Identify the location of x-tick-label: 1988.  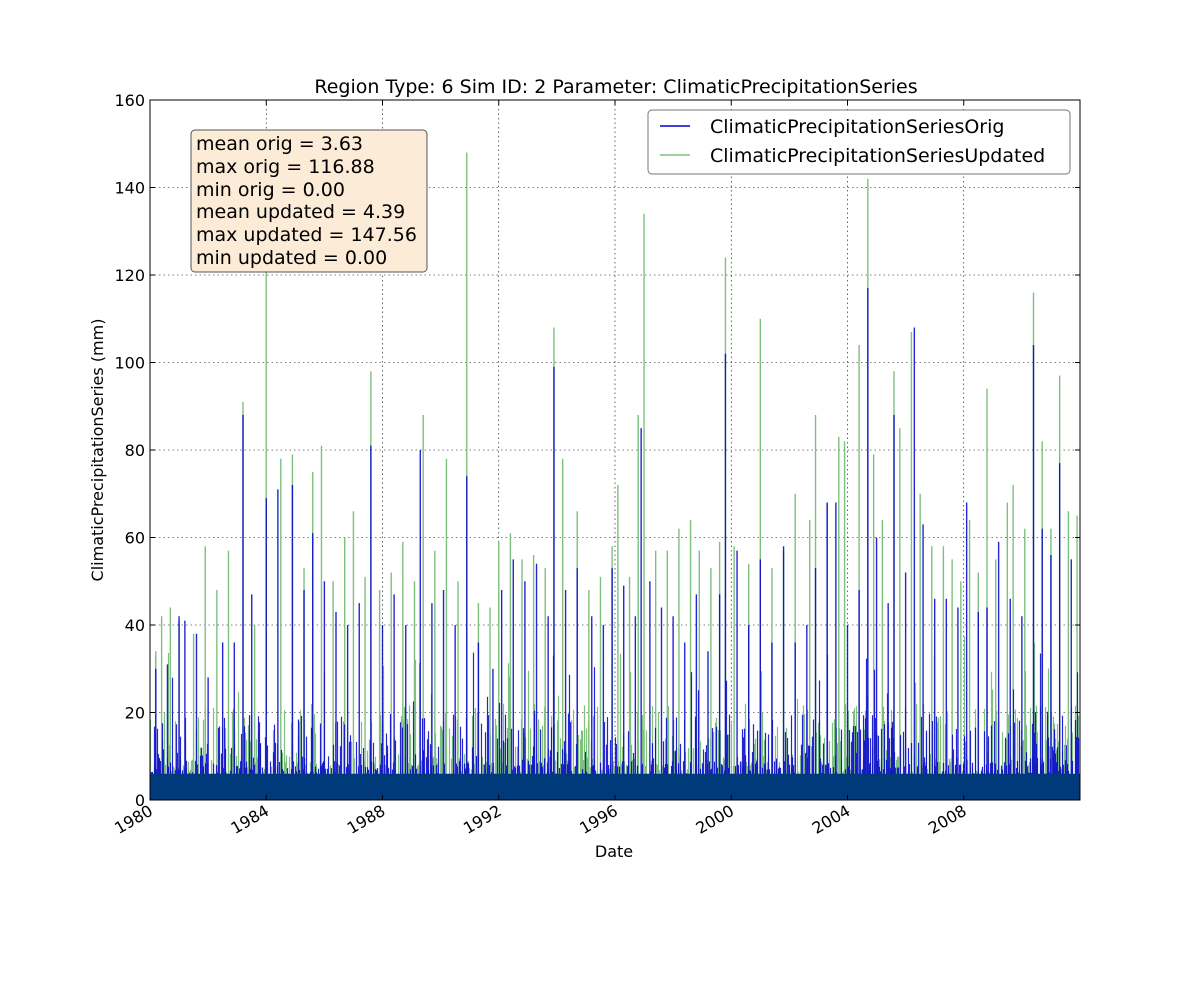
(366, 819).